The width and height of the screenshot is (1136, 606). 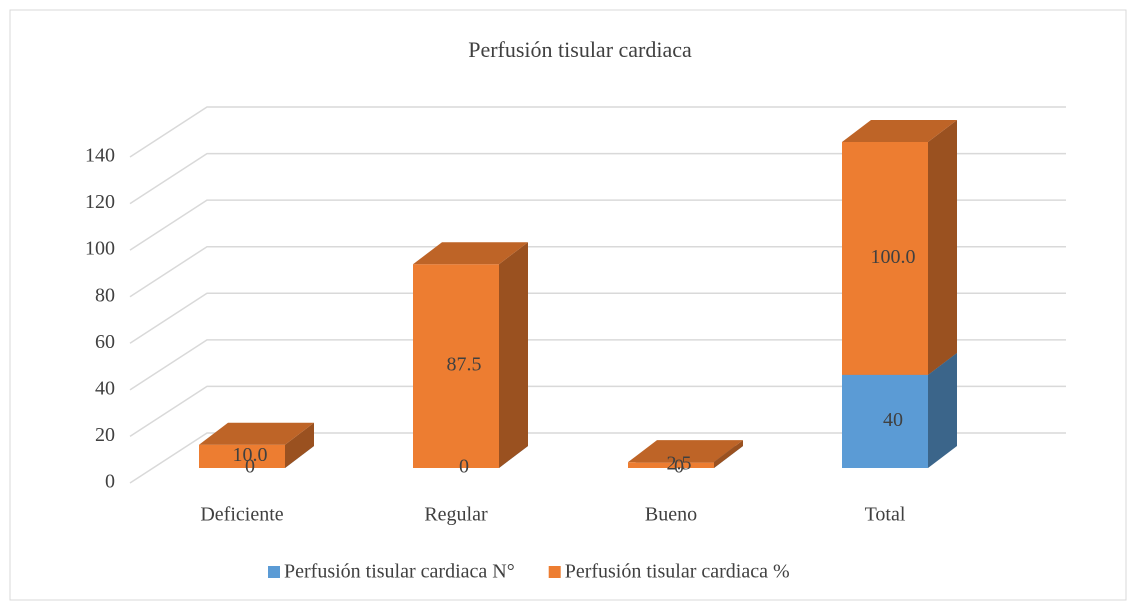 I want to click on x-tick-label: Total, so click(x=885, y=515).